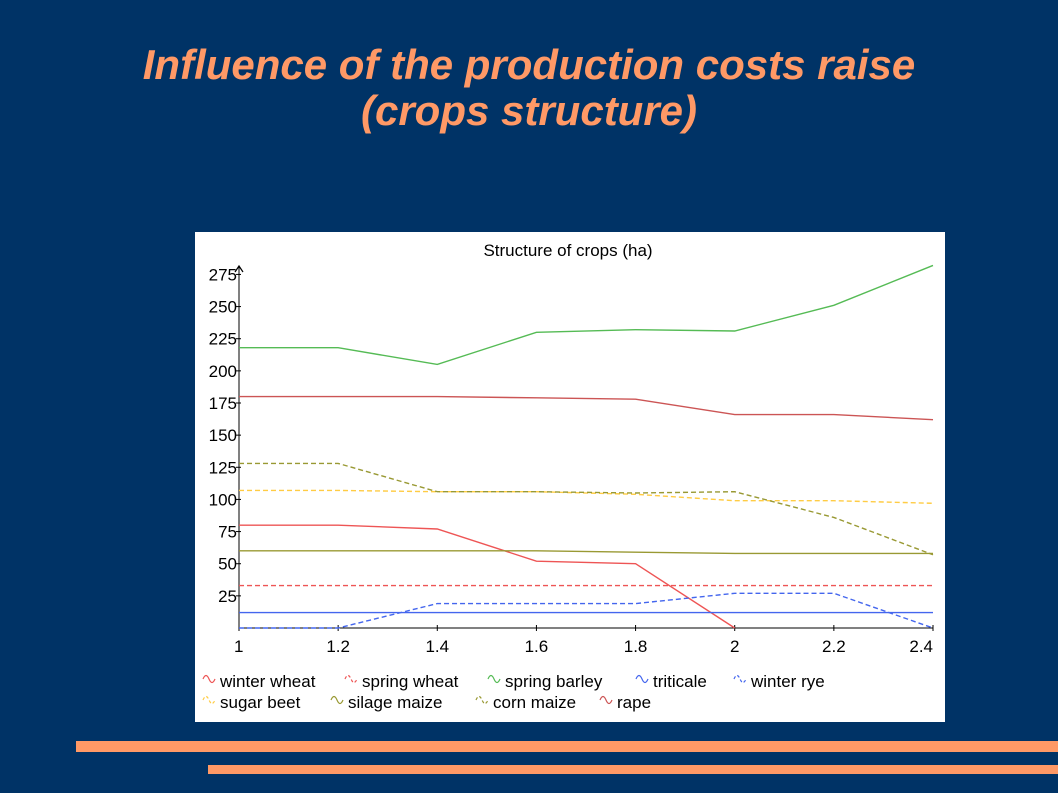 Image resolution: width=1058 pixels, height=793 pixels. What do you see at coordinates (529, 64) in the screenshot?
I see `slide-title-line-1: Influence of the production costs raise` at bounding box center [529, 64].